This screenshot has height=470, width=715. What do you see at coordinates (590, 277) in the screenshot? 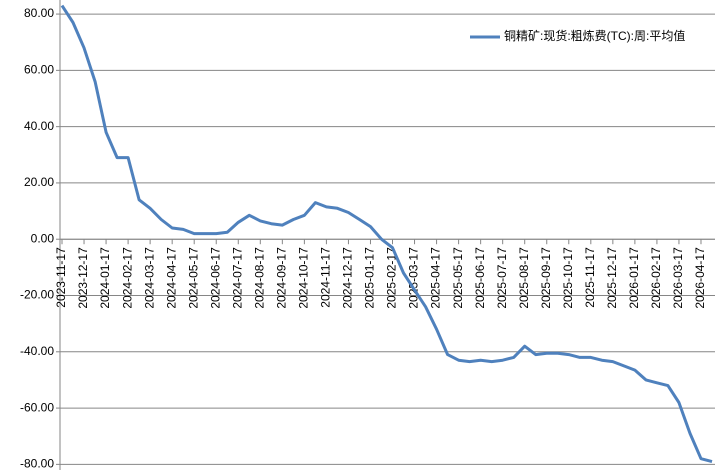
I see `x-tick-label: 2025-11-17` at bounding box center [590, 277].